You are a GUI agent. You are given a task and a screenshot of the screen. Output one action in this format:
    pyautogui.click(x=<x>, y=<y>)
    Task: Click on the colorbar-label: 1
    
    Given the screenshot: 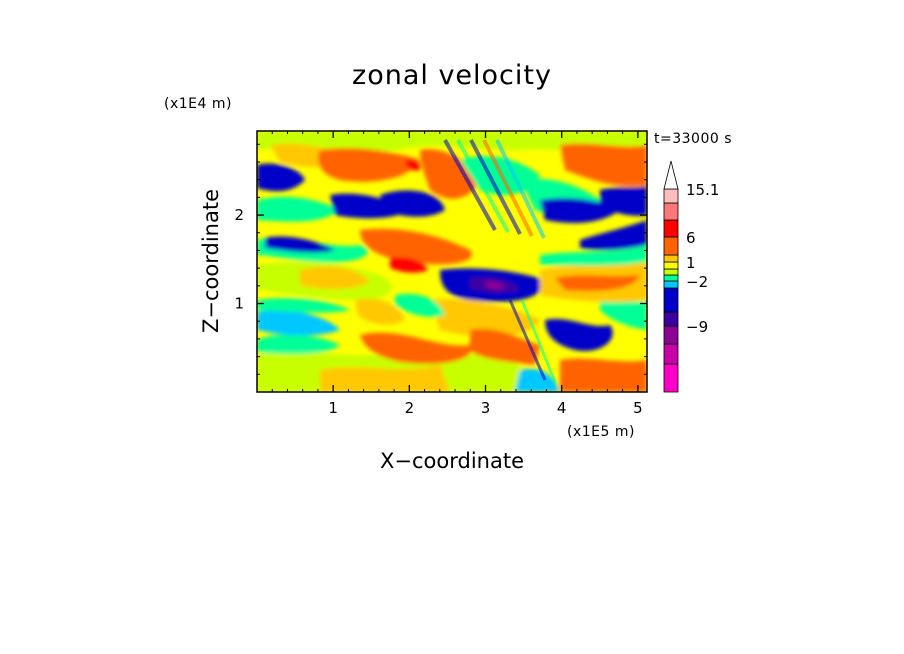 What is the action you would take?
    pyautogui.click(x=691, y=263)
    